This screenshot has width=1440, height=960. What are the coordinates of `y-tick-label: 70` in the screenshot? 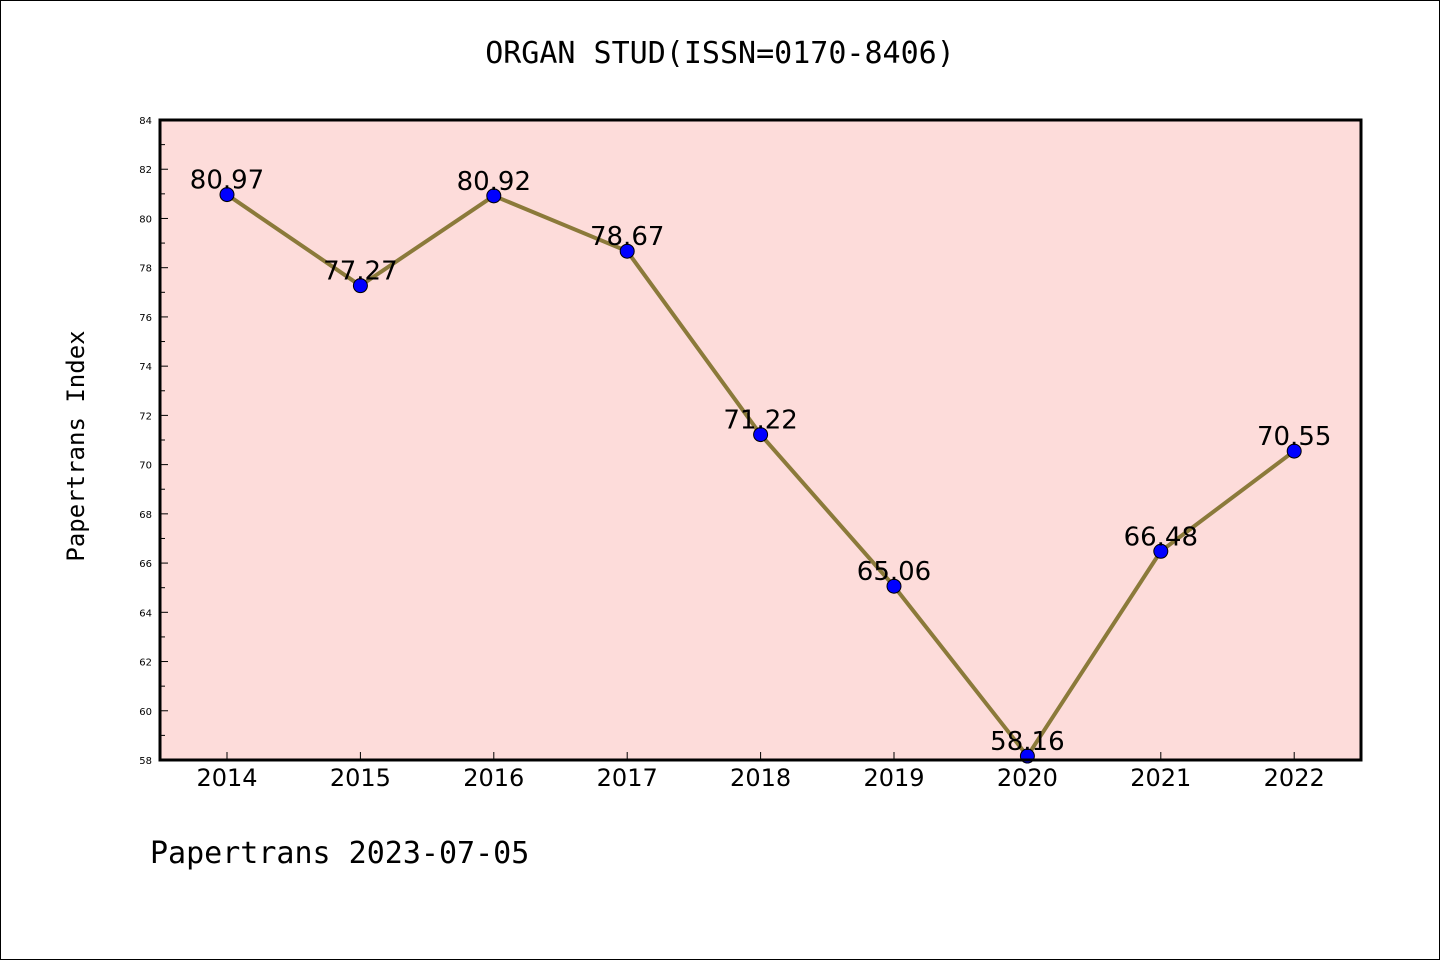 It's located at (145, 466).